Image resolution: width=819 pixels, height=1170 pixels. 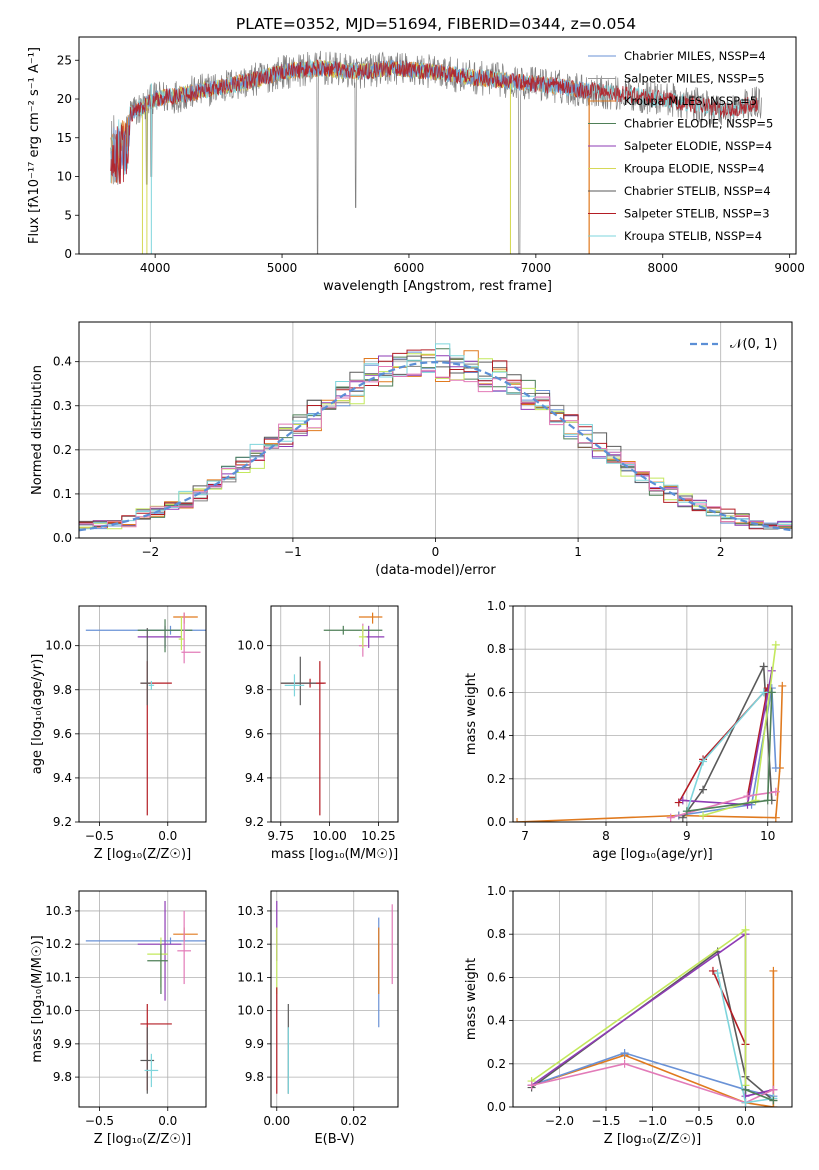 I want to click on y-tick-label: 0.4, so click(x=62, y=362).